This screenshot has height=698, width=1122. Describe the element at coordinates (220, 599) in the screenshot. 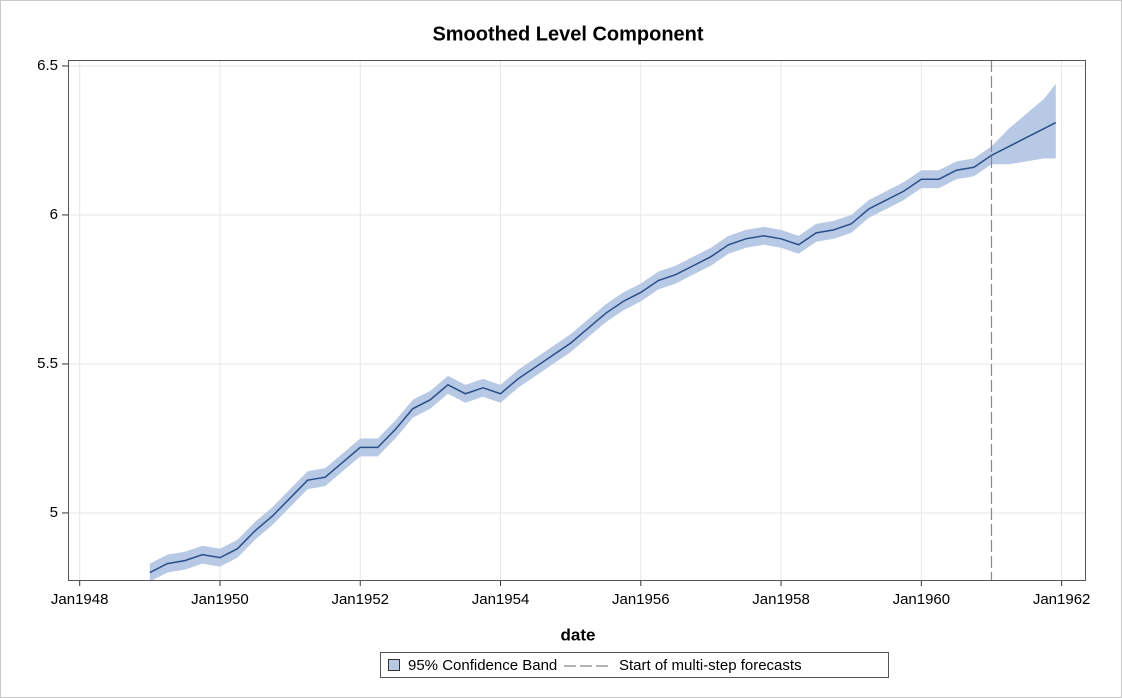

I see `x-tick-label: Jan1950` at that location.